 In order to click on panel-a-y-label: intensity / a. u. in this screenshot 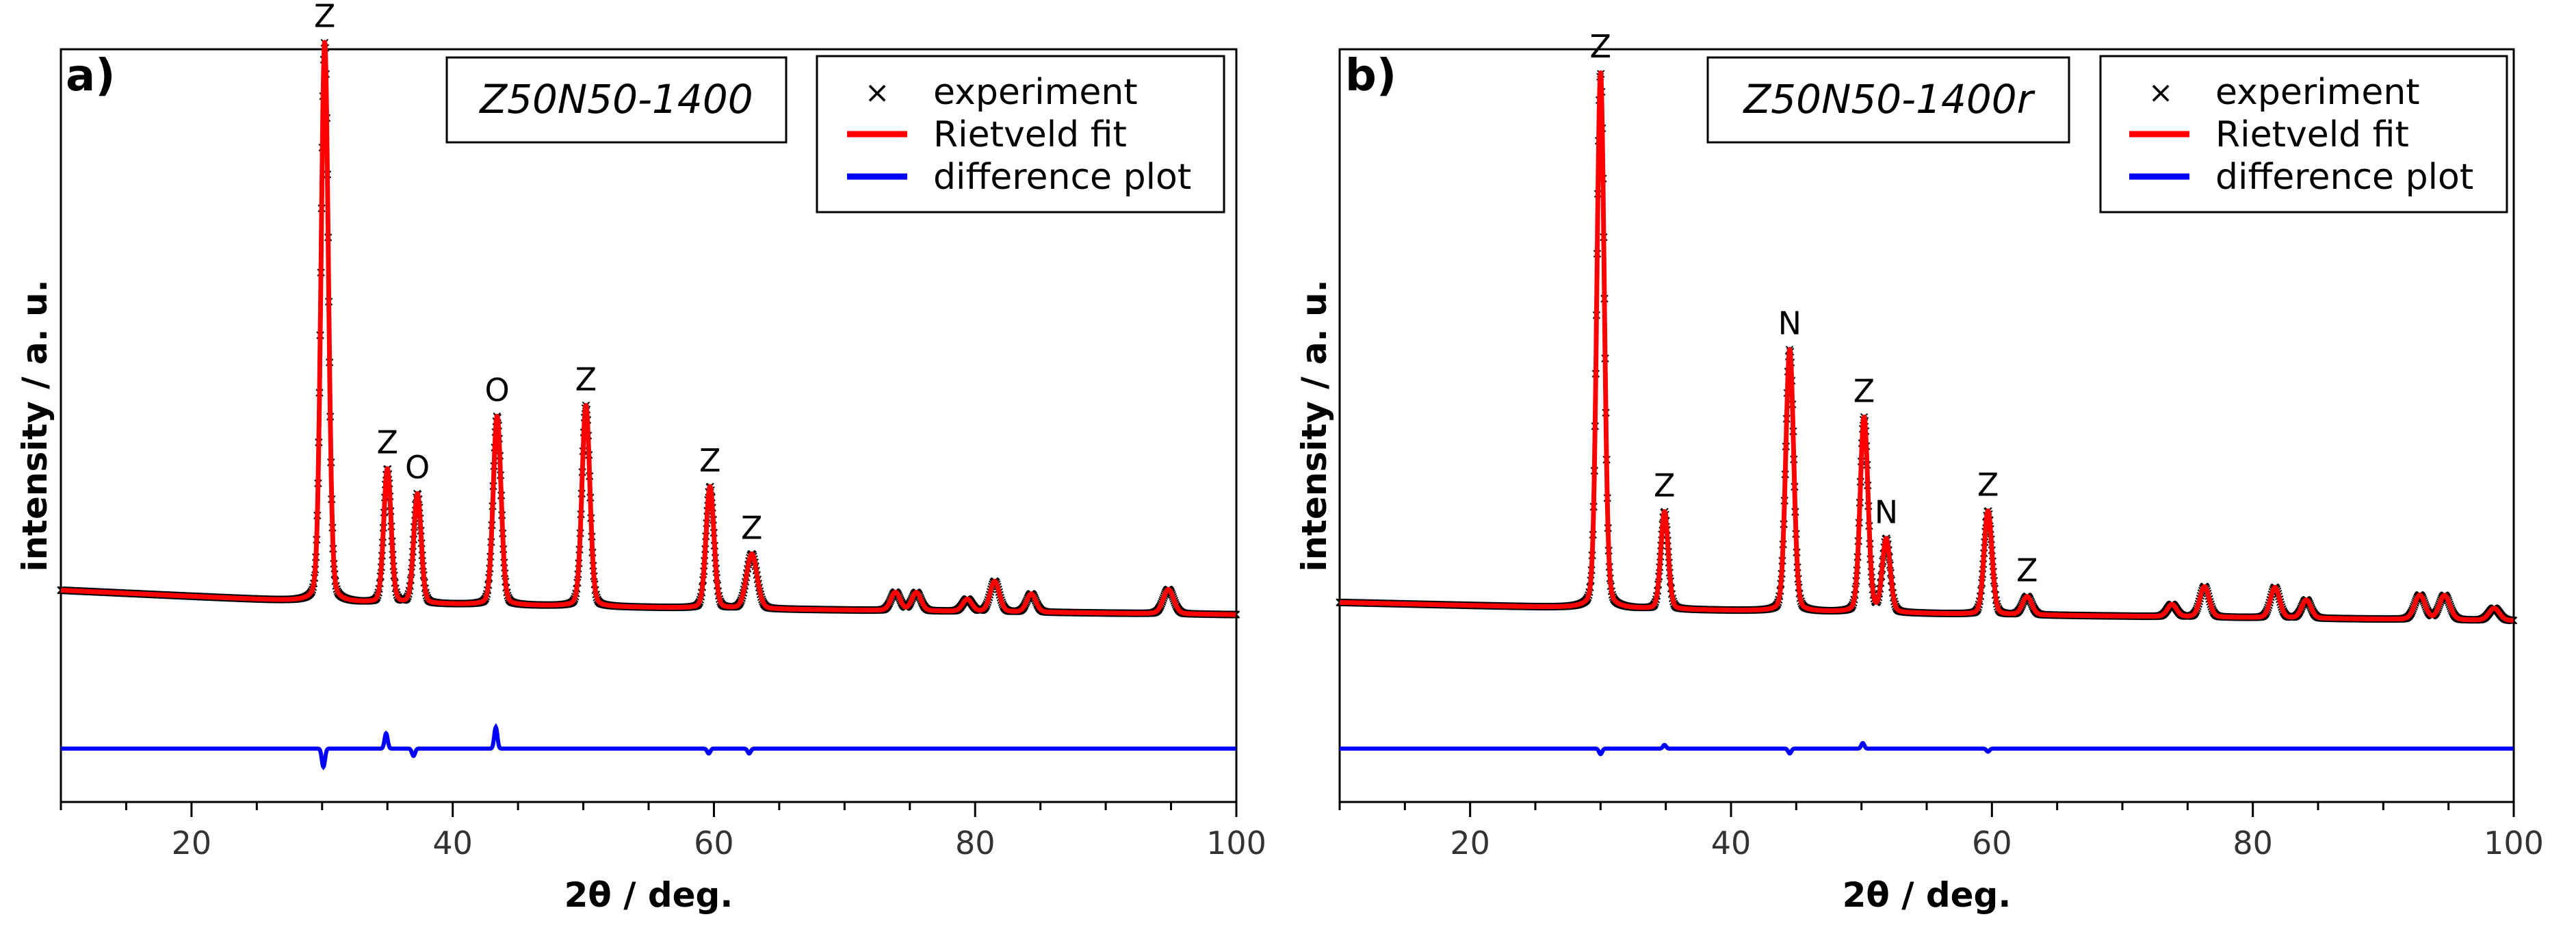, I will do `click(35, 425)`.